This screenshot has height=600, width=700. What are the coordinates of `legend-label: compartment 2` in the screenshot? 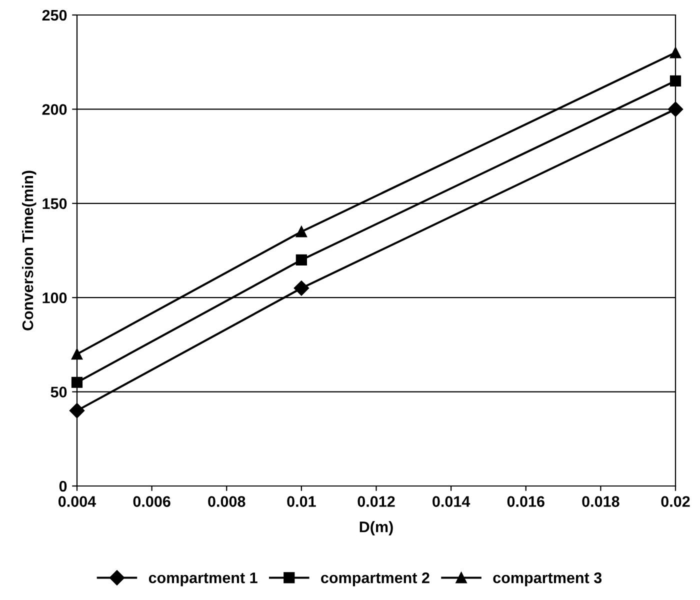 It's located at (375, 579).